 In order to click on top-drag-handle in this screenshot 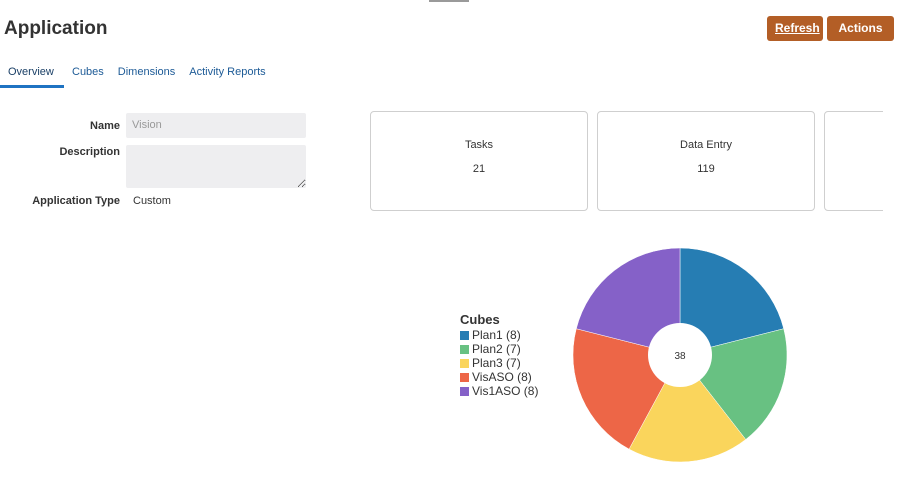, I will do `click(449, 1)`.